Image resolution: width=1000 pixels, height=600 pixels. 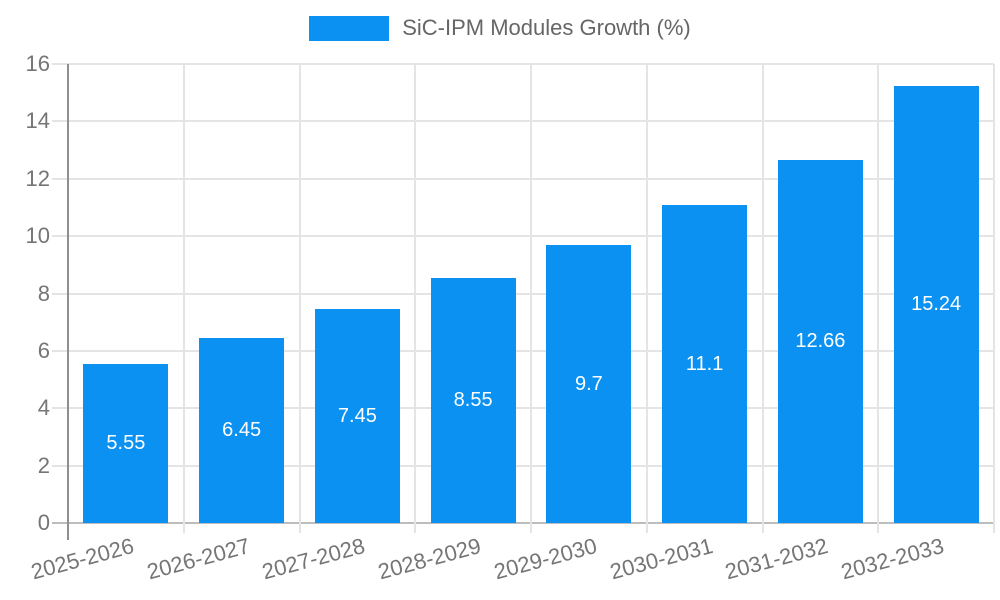 What do you see at coordinates (43, 408) in the screenshot?
I see `y-tick-label: 4` at bounding box center [43, 408].